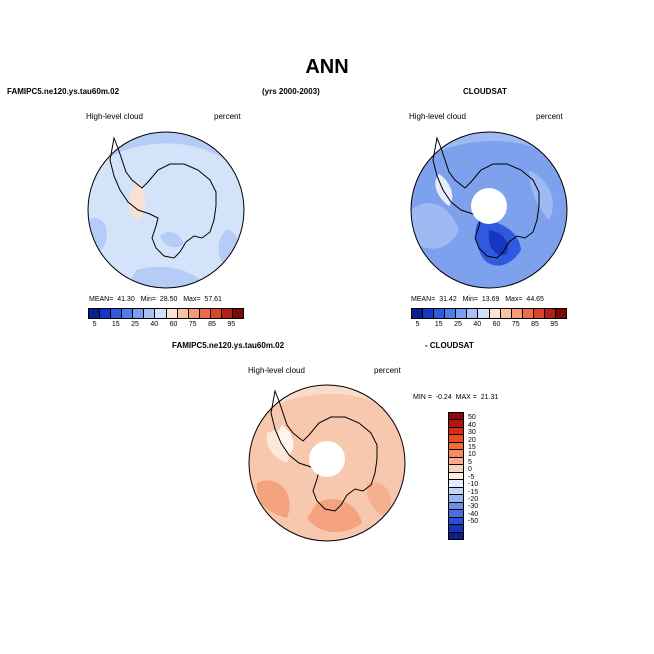 The width and height of the screenshot is (654, 654). Describe the element at coordinates (327, 67) in the screenshot. I see `figure-title: ANN` at that location.